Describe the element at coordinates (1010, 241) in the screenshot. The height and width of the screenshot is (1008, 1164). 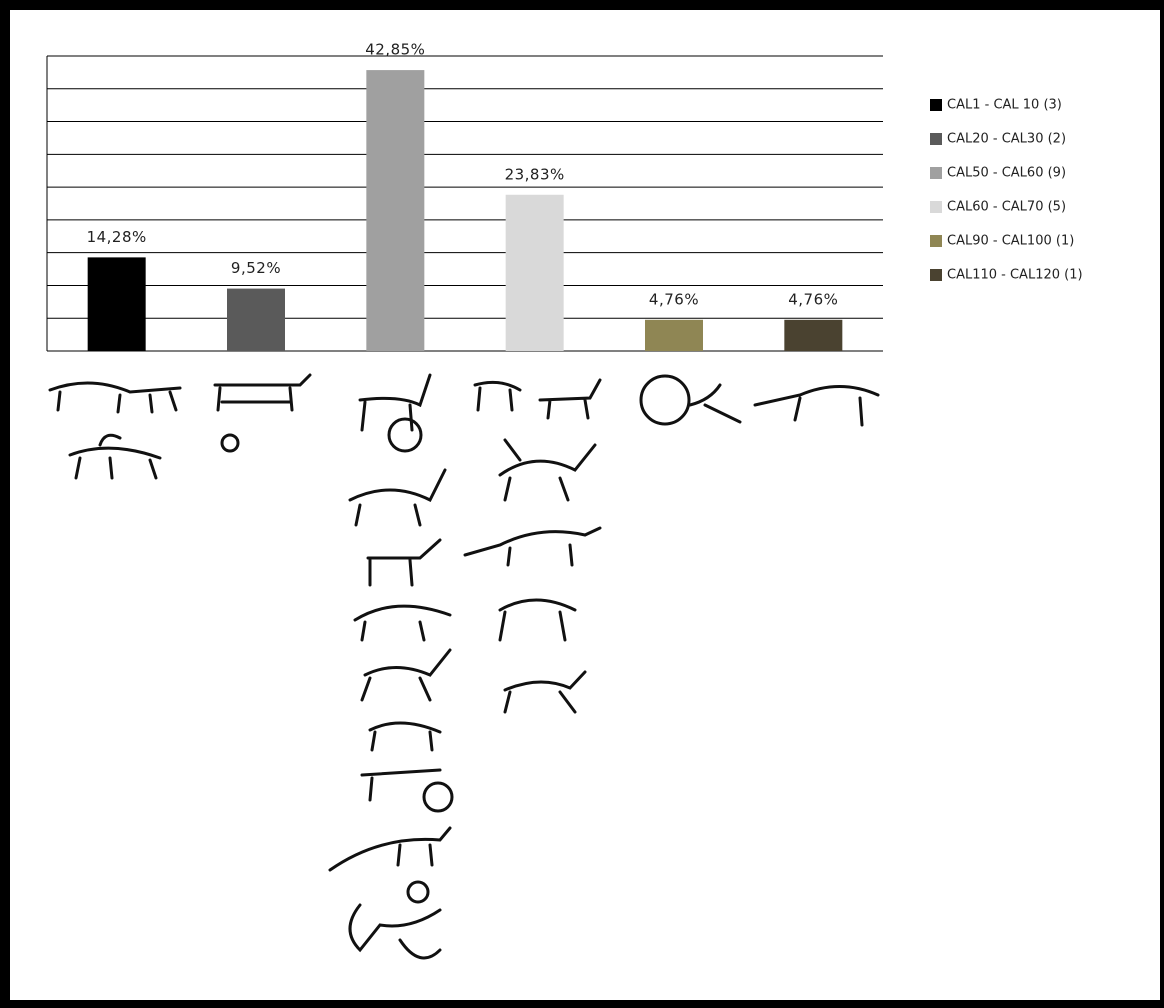
I see `legend-label: CAL90 - CAL100 (1)` at that location.